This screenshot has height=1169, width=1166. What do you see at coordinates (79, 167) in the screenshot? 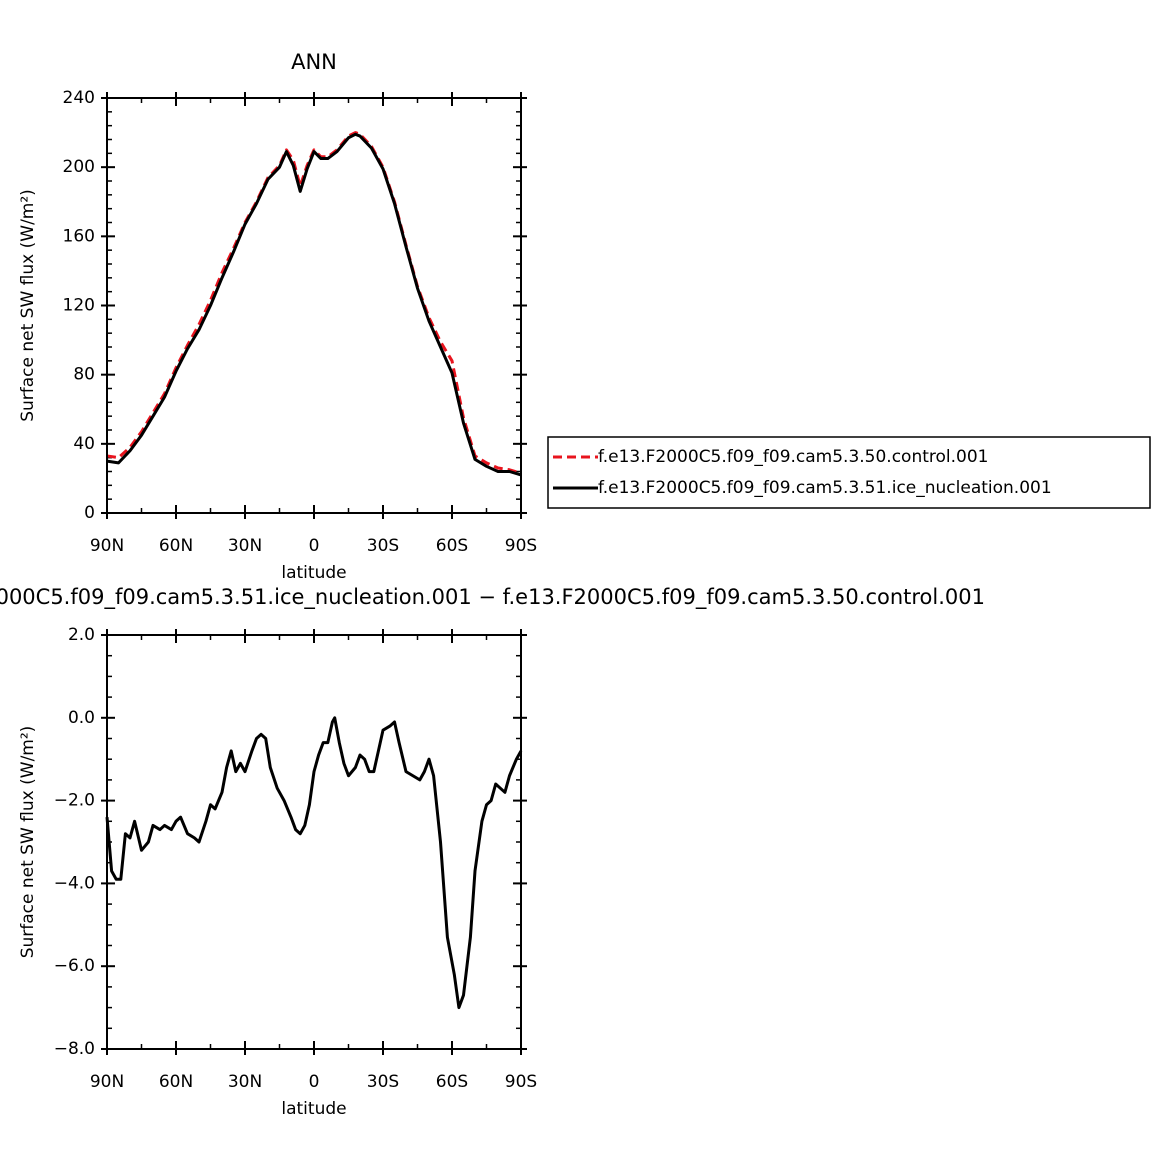
I see `y-tick-label: 200` at bounding box center [79, 167].